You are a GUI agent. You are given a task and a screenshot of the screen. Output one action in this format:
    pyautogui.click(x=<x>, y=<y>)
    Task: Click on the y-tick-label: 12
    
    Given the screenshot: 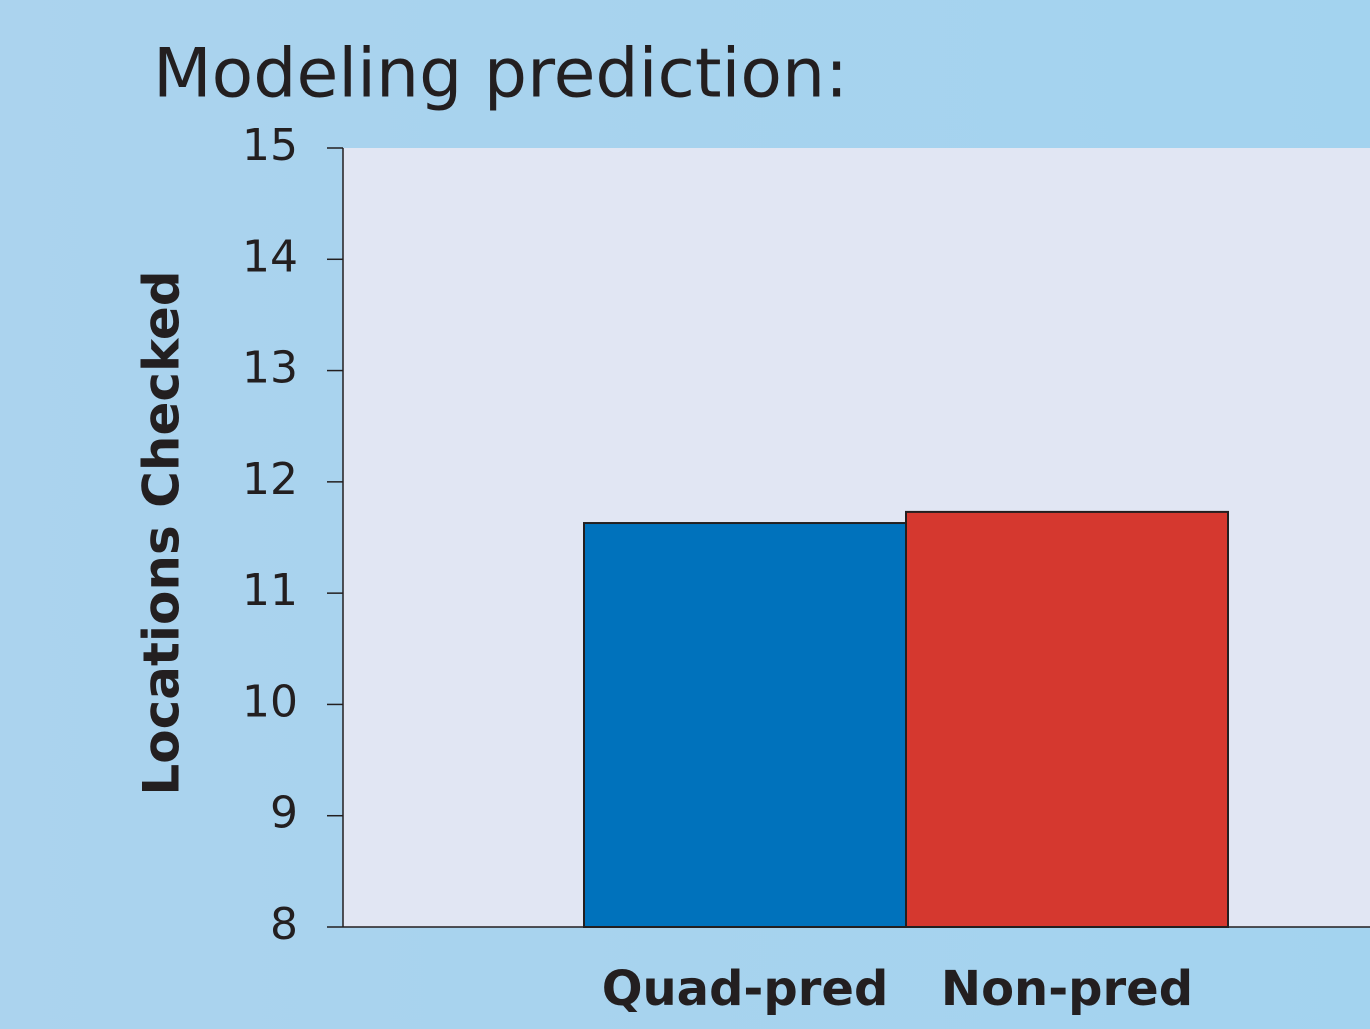 What is the action you would take?
    pyautogui.click(x=270, y=479)
    